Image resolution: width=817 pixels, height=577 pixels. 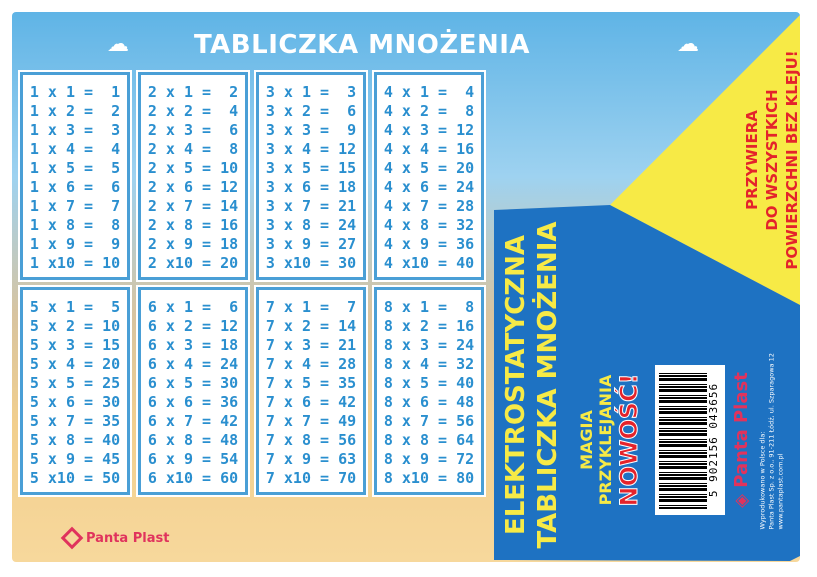 I want to click on table-row: 5 x 5 = 25, so click(x=75, y=383).